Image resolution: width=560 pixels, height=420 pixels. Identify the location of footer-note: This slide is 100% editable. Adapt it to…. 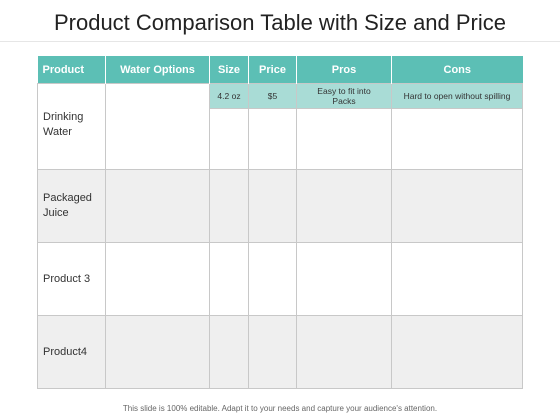
(280, 408).